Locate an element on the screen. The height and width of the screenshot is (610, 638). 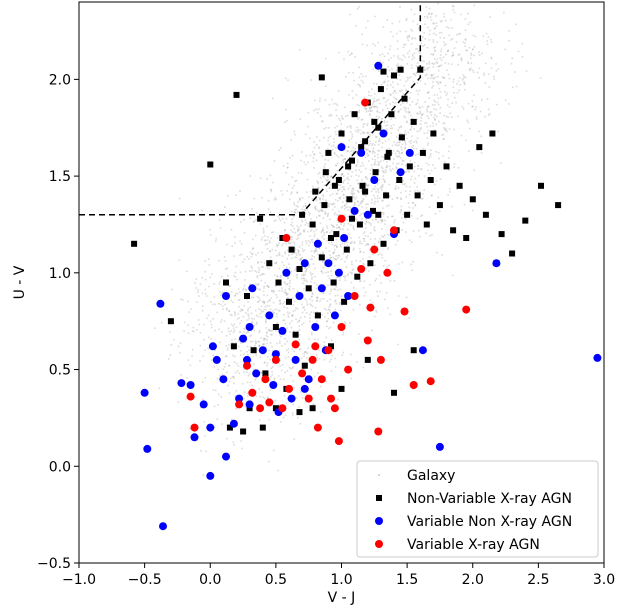
variable-x-ray-agn-point is located at coordinates (367, 340).